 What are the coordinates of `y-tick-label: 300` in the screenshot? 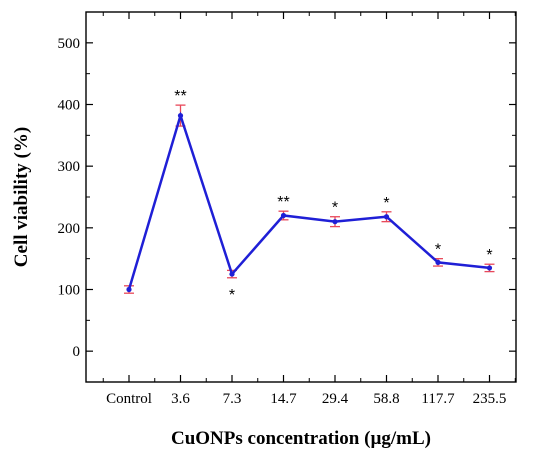 It's located at (69, 167).